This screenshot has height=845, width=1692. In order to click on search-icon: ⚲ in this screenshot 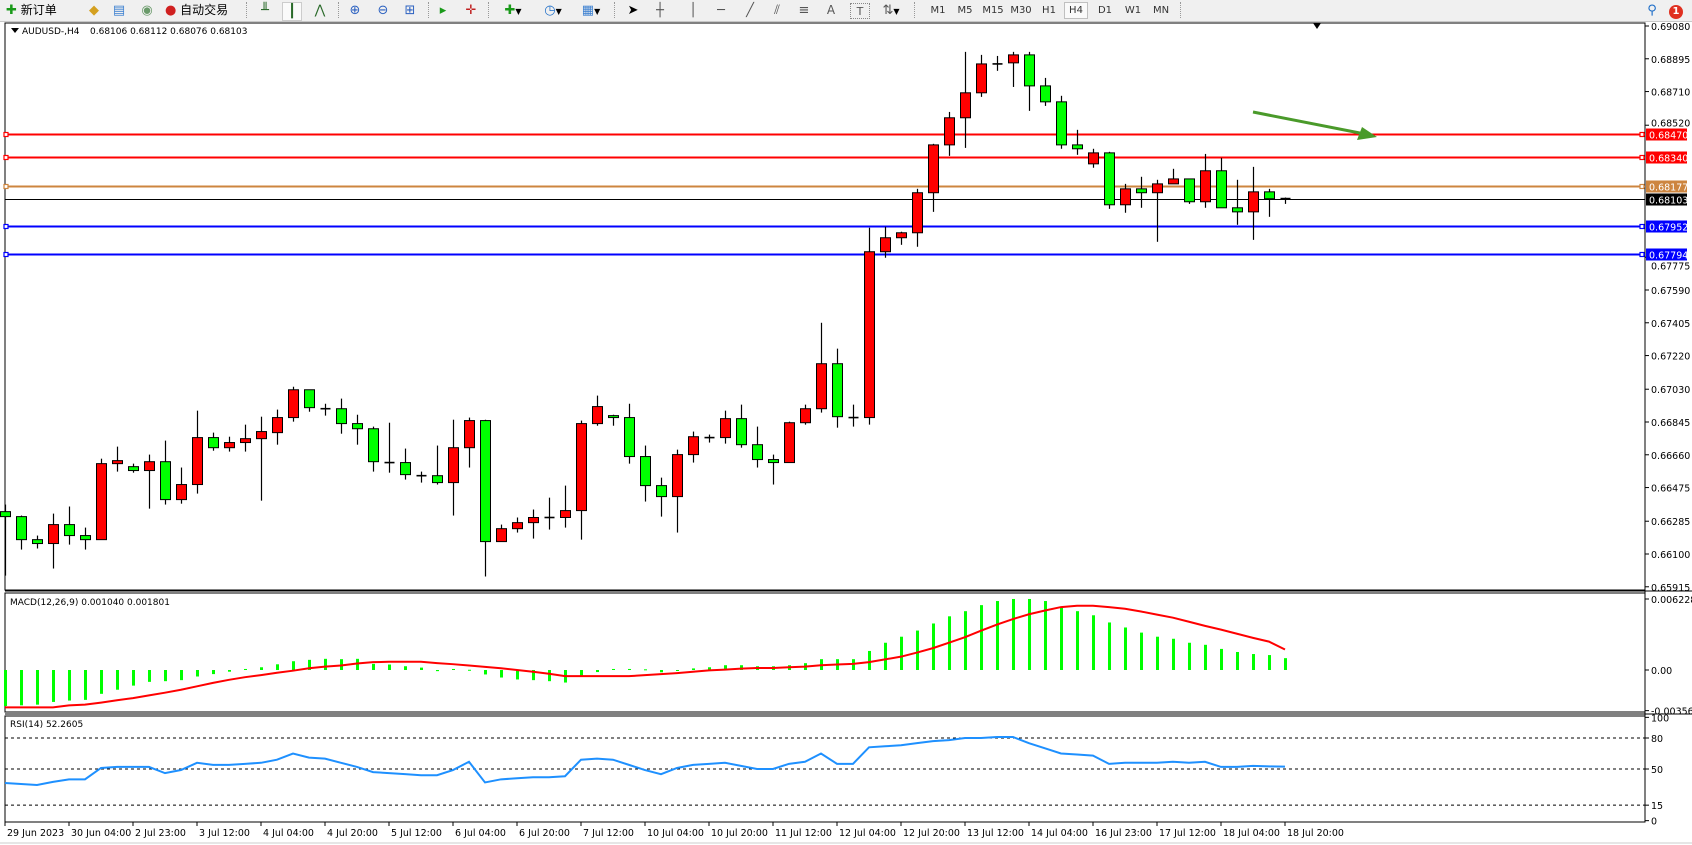, I will do `click(1652, 10)`.